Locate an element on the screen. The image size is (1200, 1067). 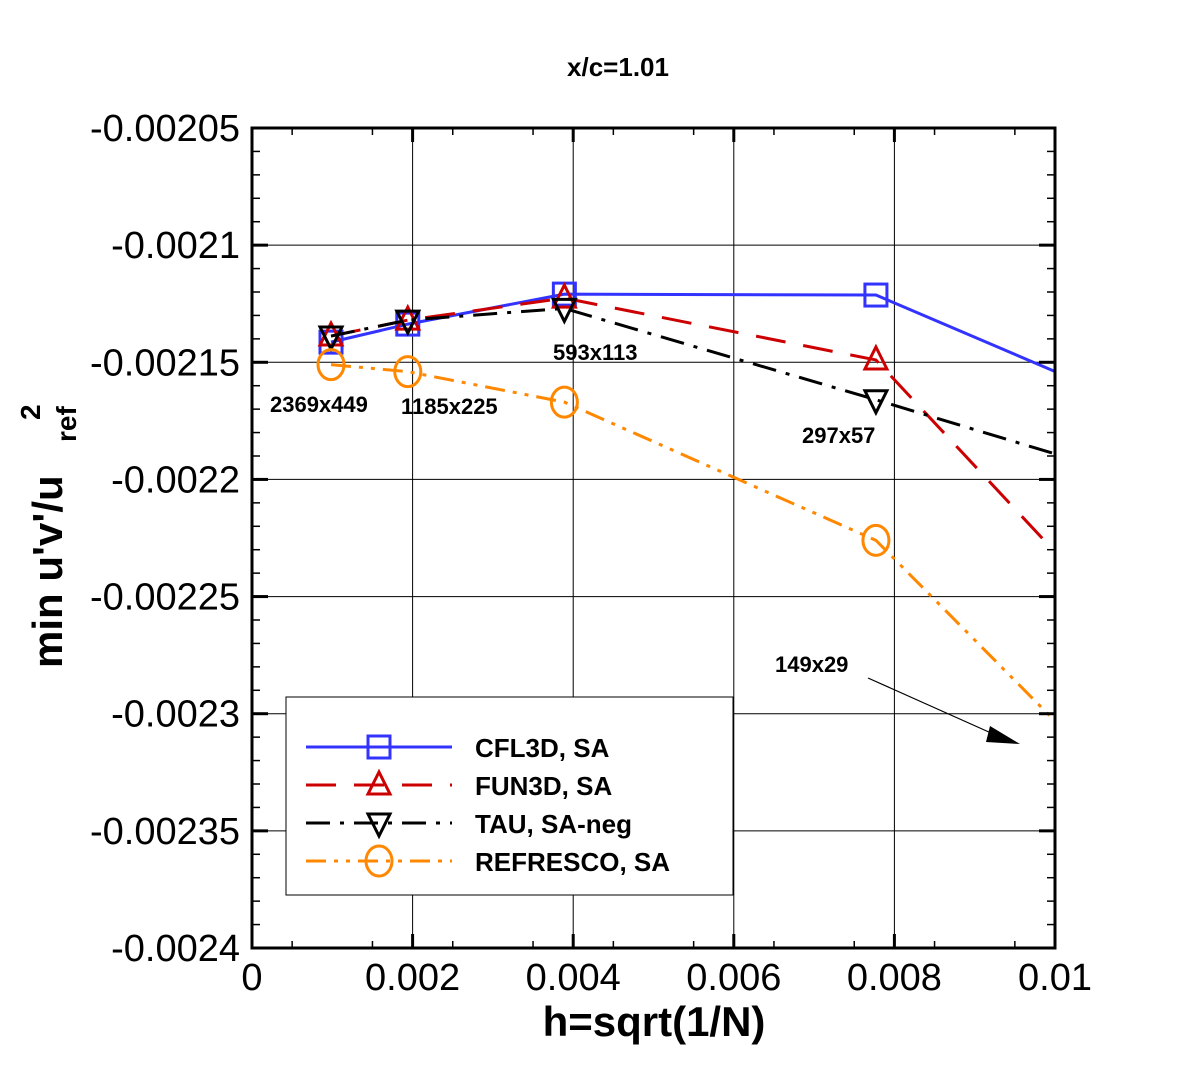
y-tick-label: -0.0023 is located at coordinates (175, 715).